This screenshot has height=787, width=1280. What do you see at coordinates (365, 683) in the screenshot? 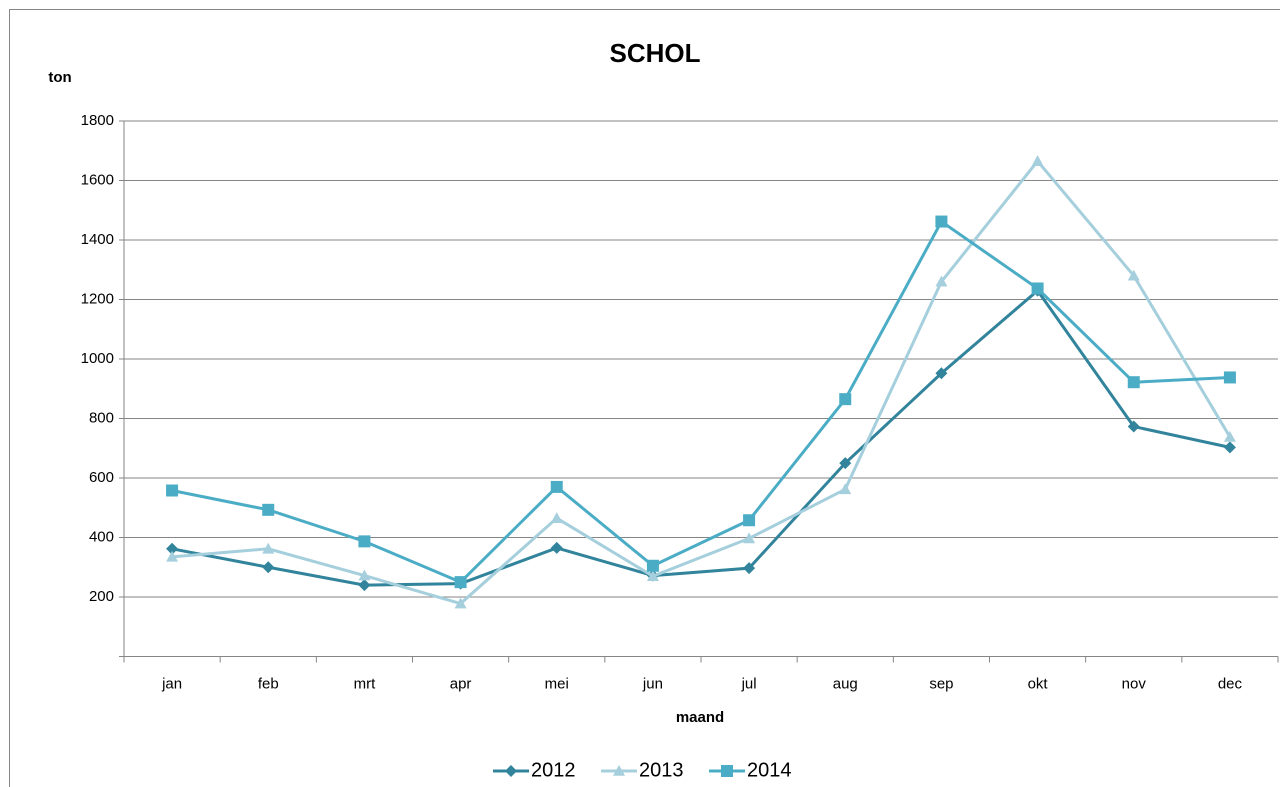
I see `x-tick-label: mrt` at bounding box center [365, 683].